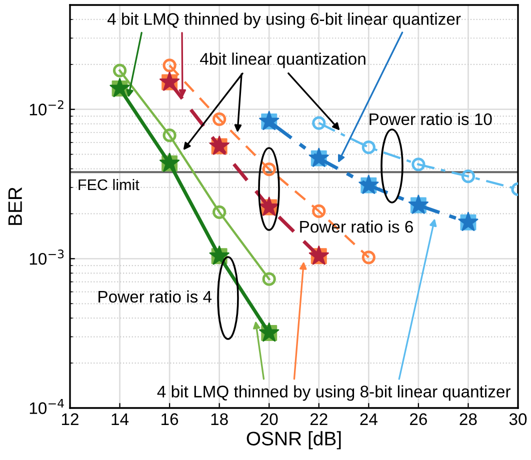 This screenshot has height=460, width=531. Describe the element at coordinates (47, 406) in the screenshot. I see `y-tick-label: 10$^{−4}$` at that location.